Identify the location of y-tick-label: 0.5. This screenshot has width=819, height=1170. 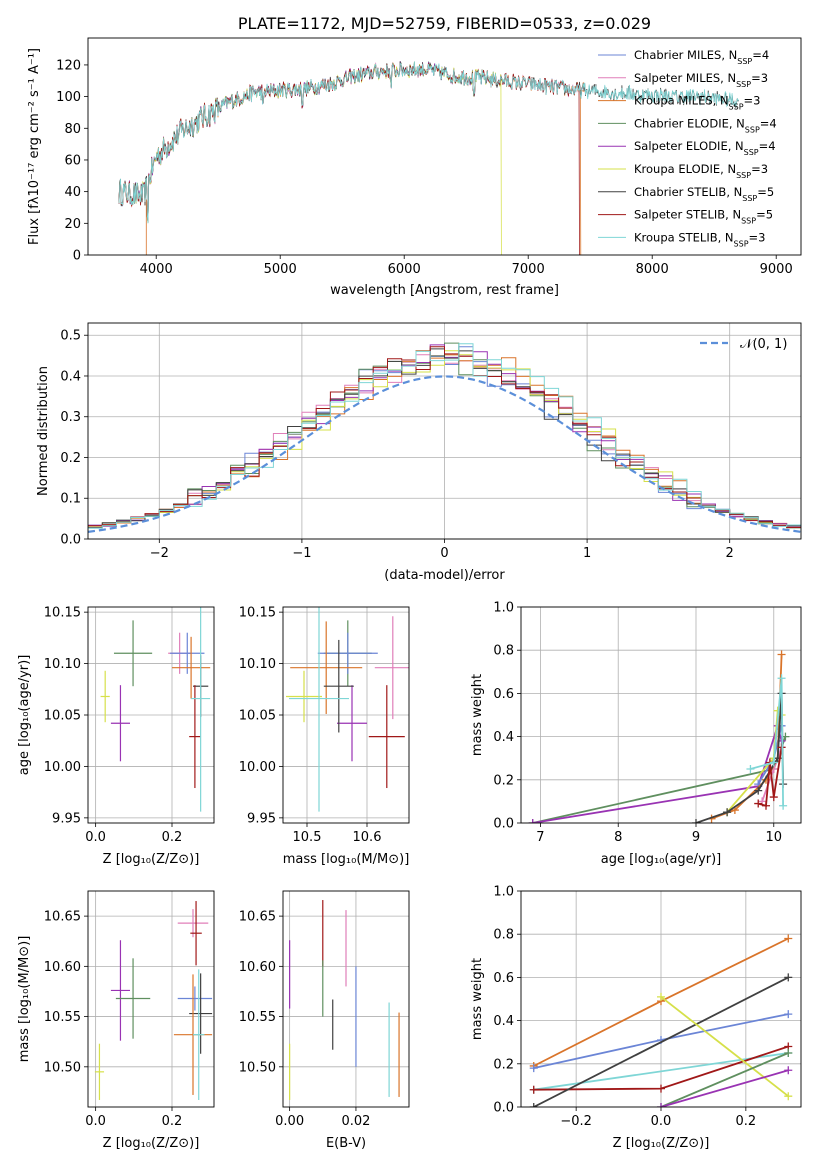
(70, 336).